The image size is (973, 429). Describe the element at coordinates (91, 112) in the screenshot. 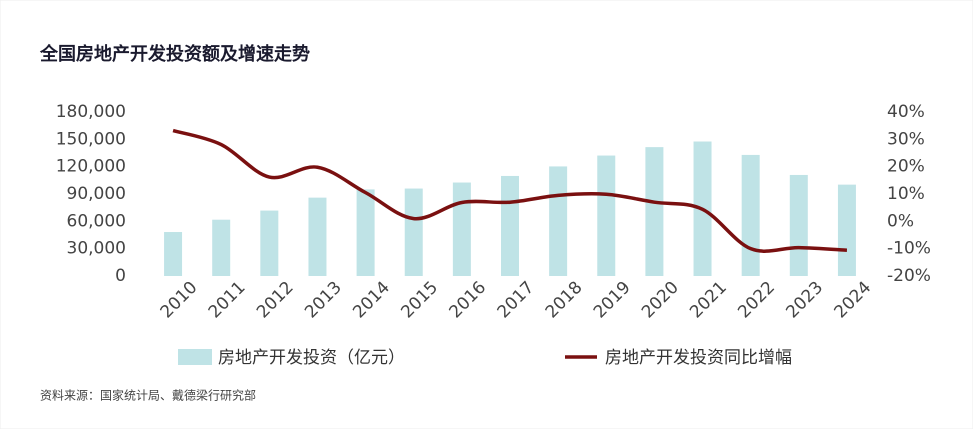

I see `y-tick-label: 180,000` at that location.